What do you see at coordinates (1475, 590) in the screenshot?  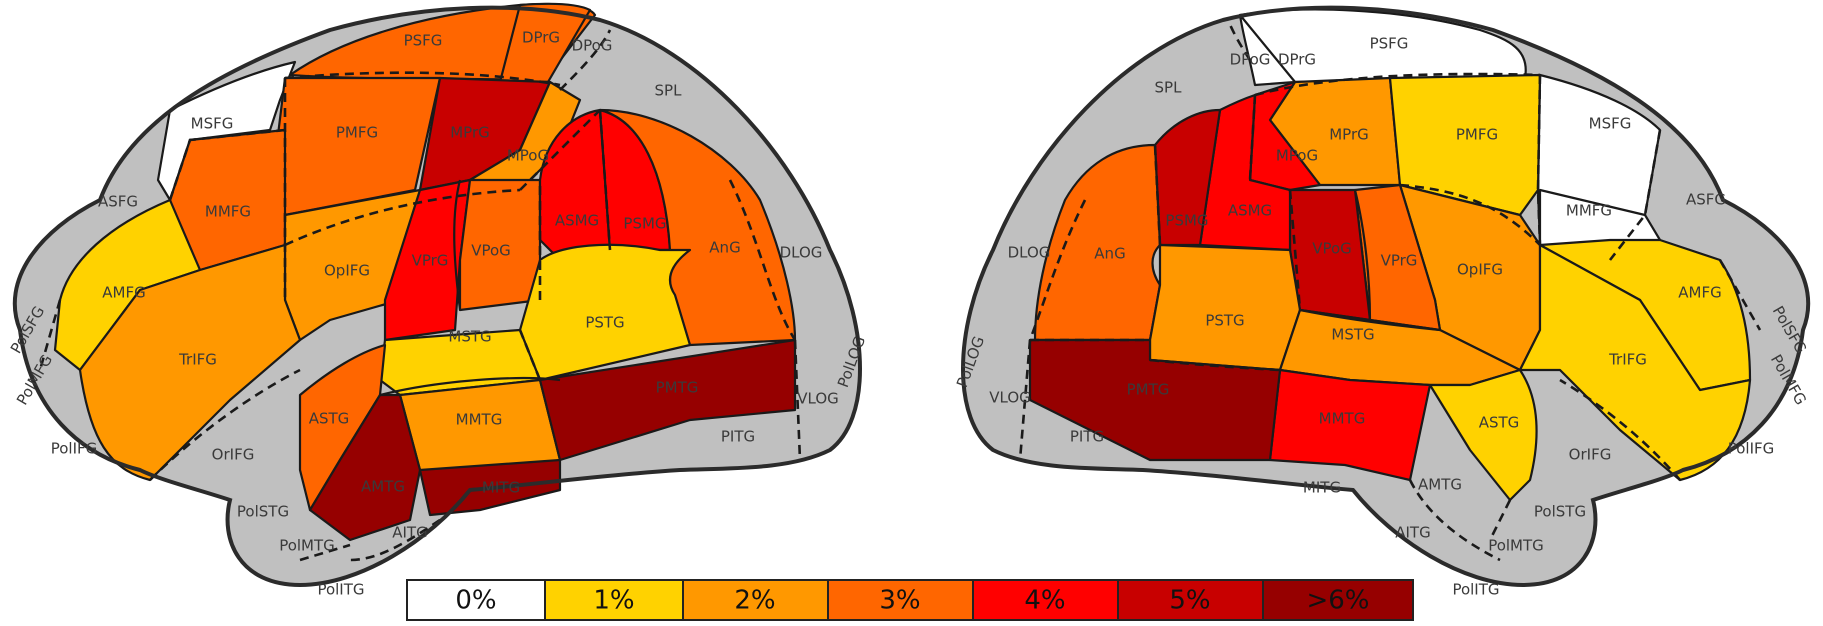 I see `right-label-politg: PolITG` at bounding box center [1475, 590].